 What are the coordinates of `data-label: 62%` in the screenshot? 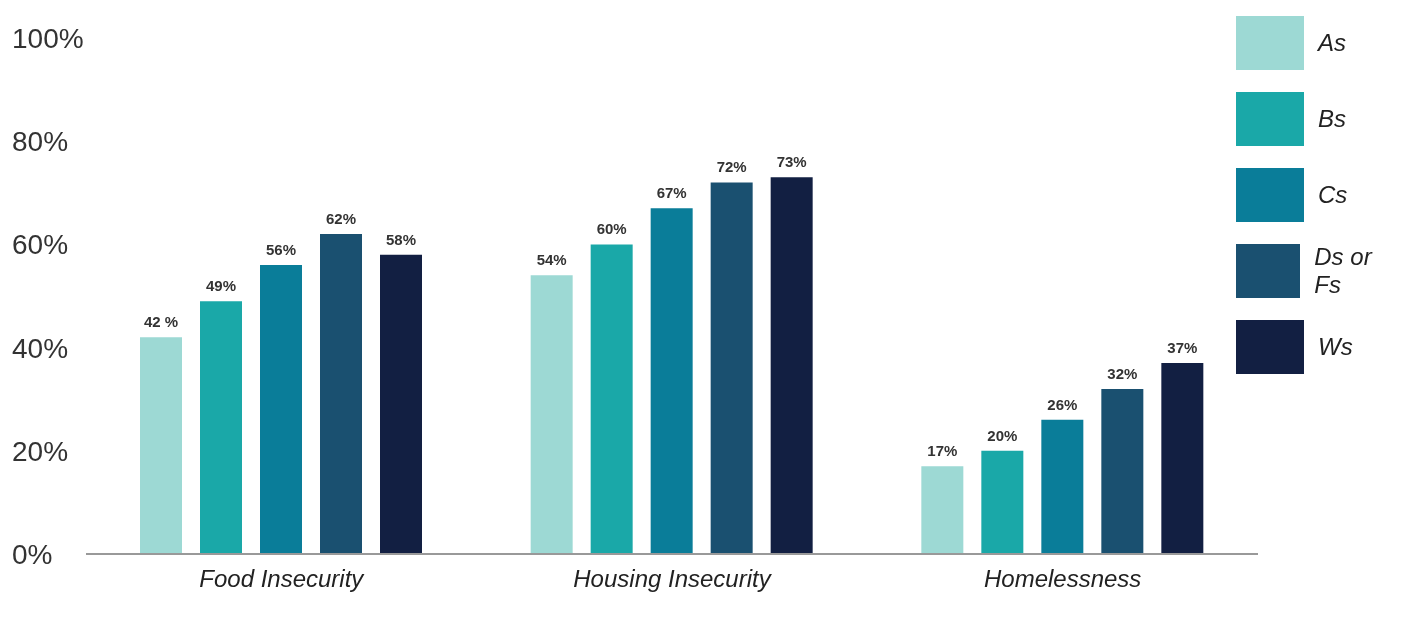 It's located at (341, 219).